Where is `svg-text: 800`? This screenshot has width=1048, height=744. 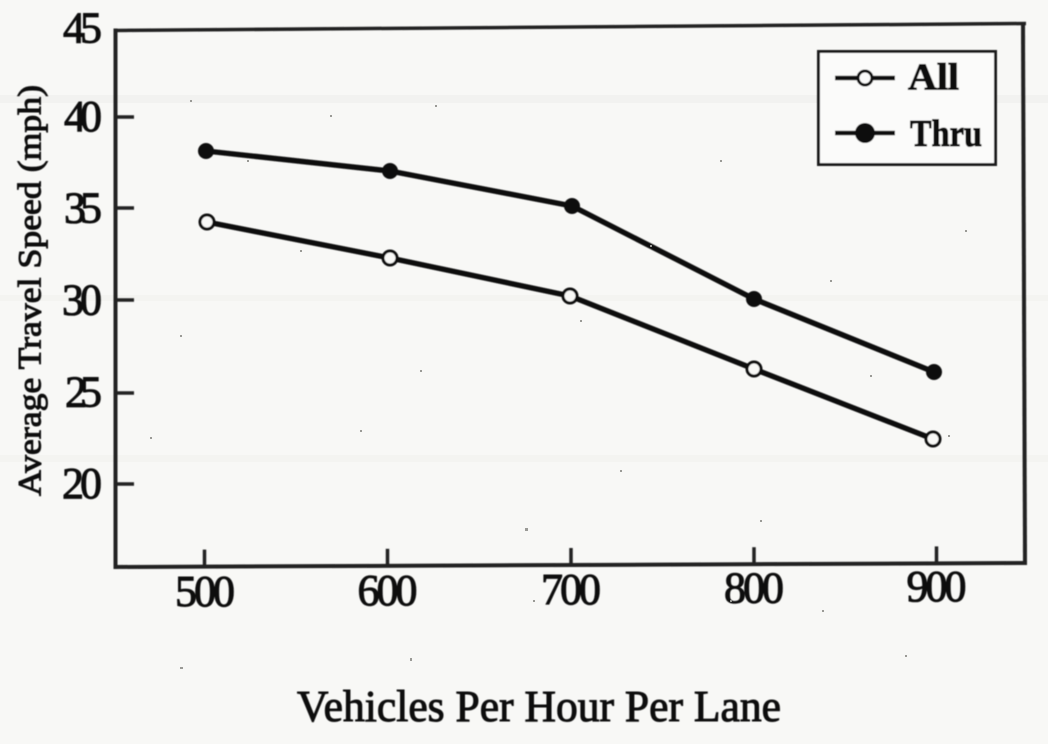
svg-text: 800 is located at coordinates (754, 588).